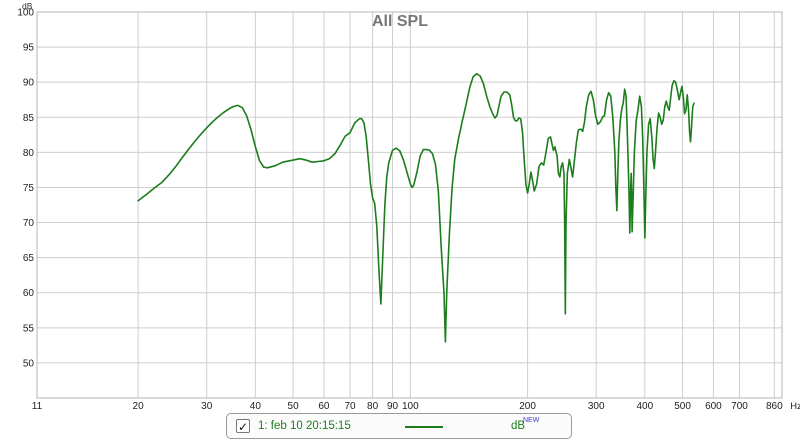 This screenshot has width=800, height=443. Describe the element at coordinates (682, 406) in the screenshot. I see `x-tick-label: 500` at that location.